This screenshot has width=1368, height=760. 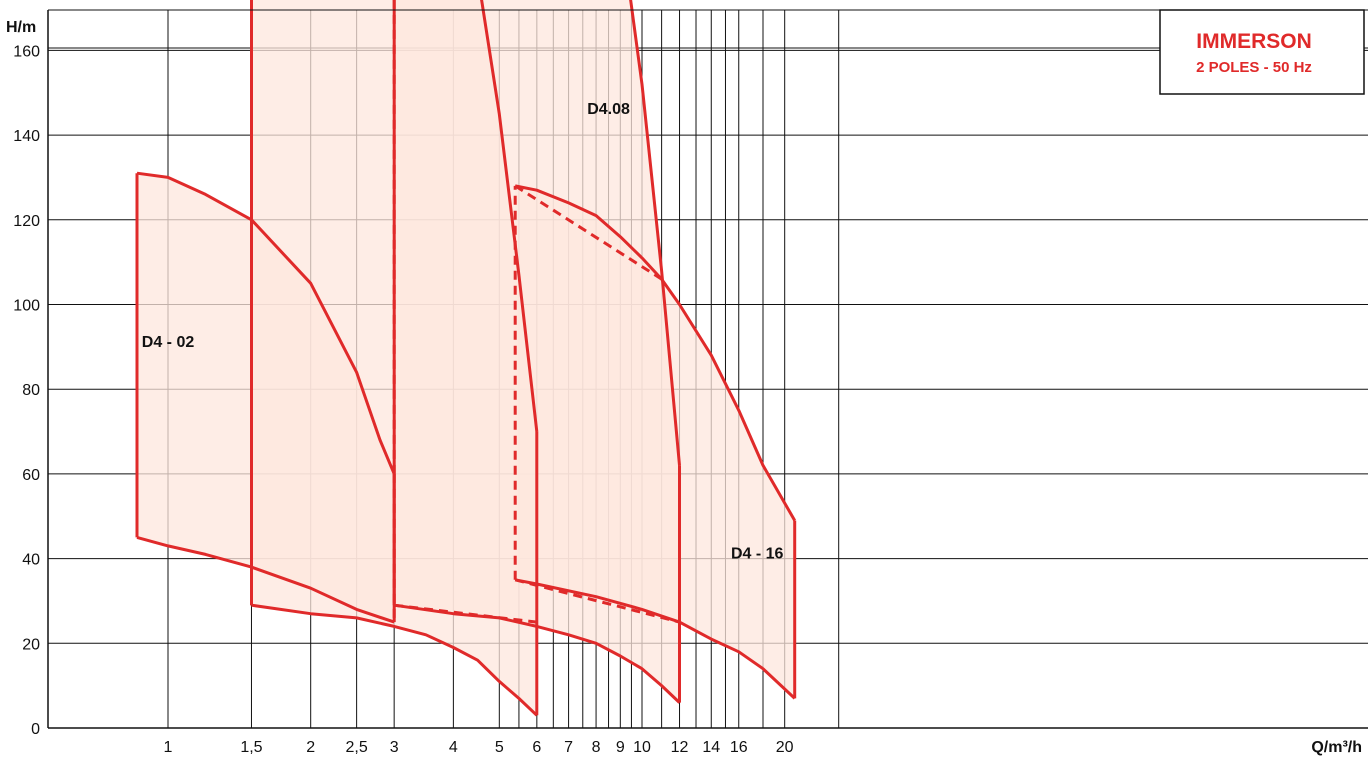 What do you see at coordinates (499, 747) in the screenshot?
I see `x-tick-label-5: 5` at bounding box center [499, 747].